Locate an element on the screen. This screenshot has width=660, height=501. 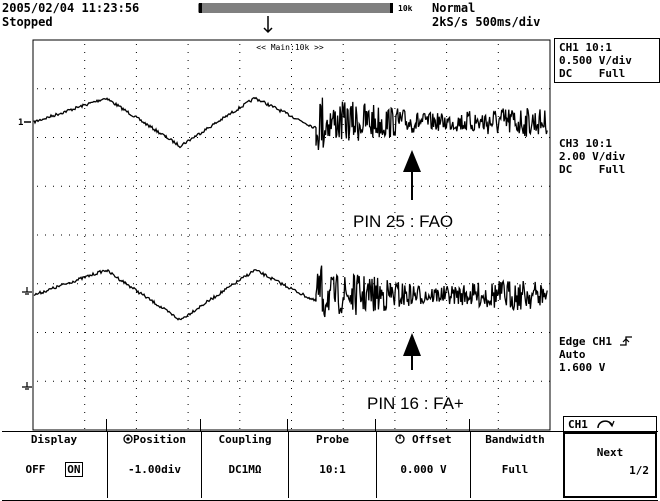
coupling-title: Coupling is located at coordinates (245, 439).